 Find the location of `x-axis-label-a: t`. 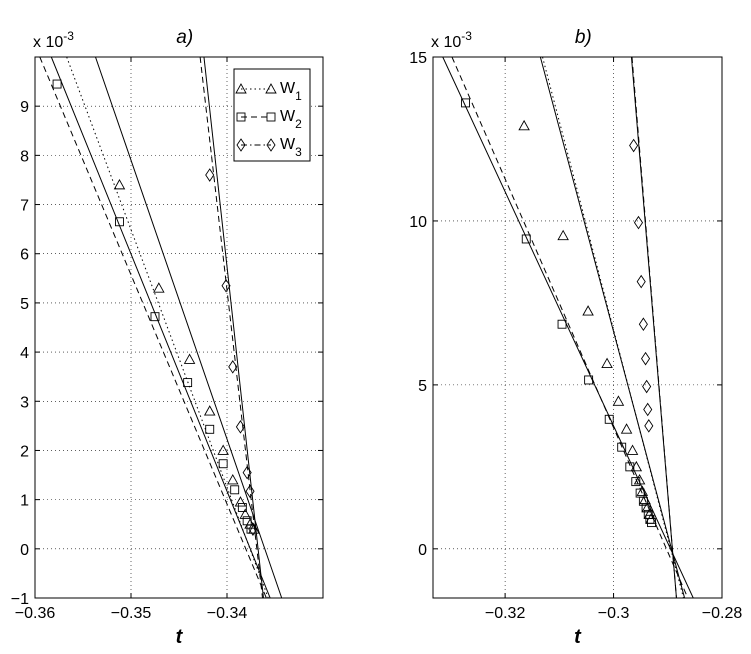

x-axis-label-a: t is located at coordinates (180, 637).